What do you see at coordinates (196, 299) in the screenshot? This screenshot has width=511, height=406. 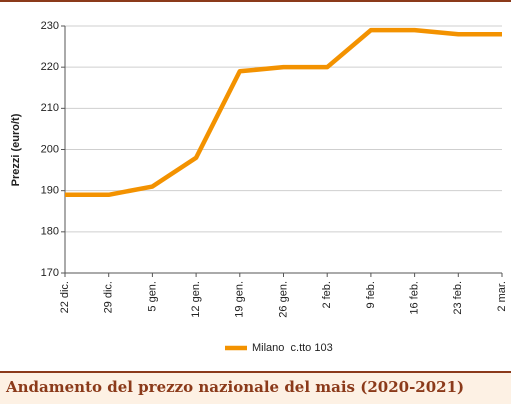 I see `x-tick-label: 12 gen.` at bounding box center [196, 299].